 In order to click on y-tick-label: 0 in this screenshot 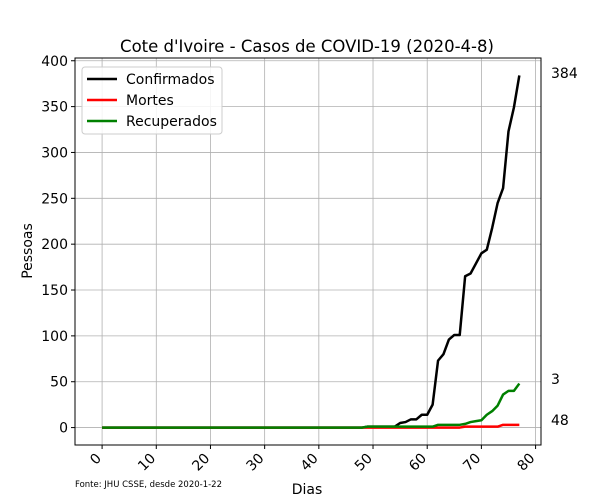, I will do `click(63, 429)`.